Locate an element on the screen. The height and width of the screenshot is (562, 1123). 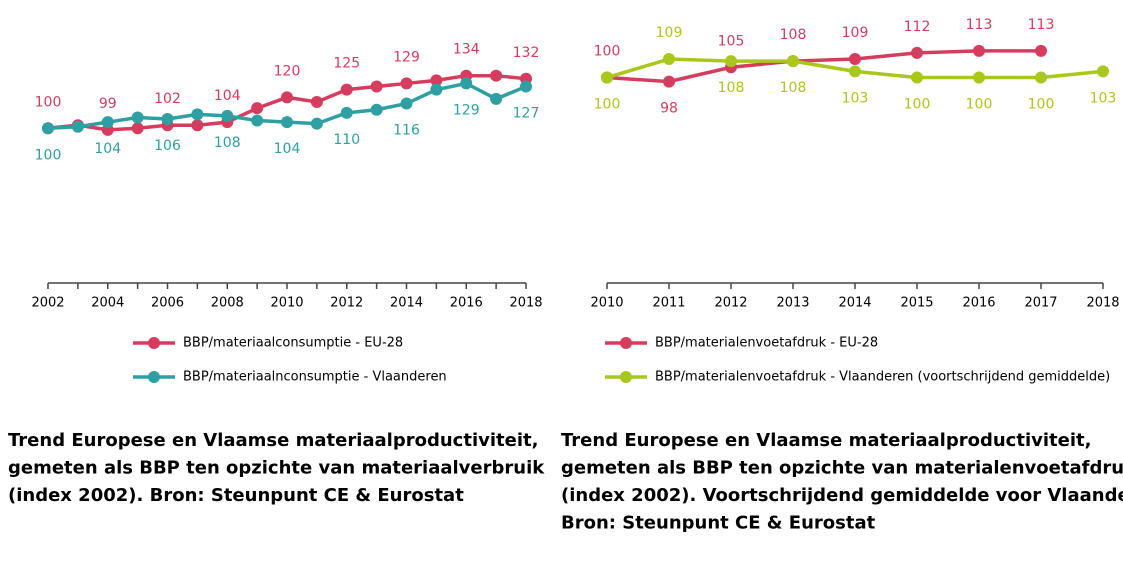
data-label: 99 is located at coordinates (108, 104).